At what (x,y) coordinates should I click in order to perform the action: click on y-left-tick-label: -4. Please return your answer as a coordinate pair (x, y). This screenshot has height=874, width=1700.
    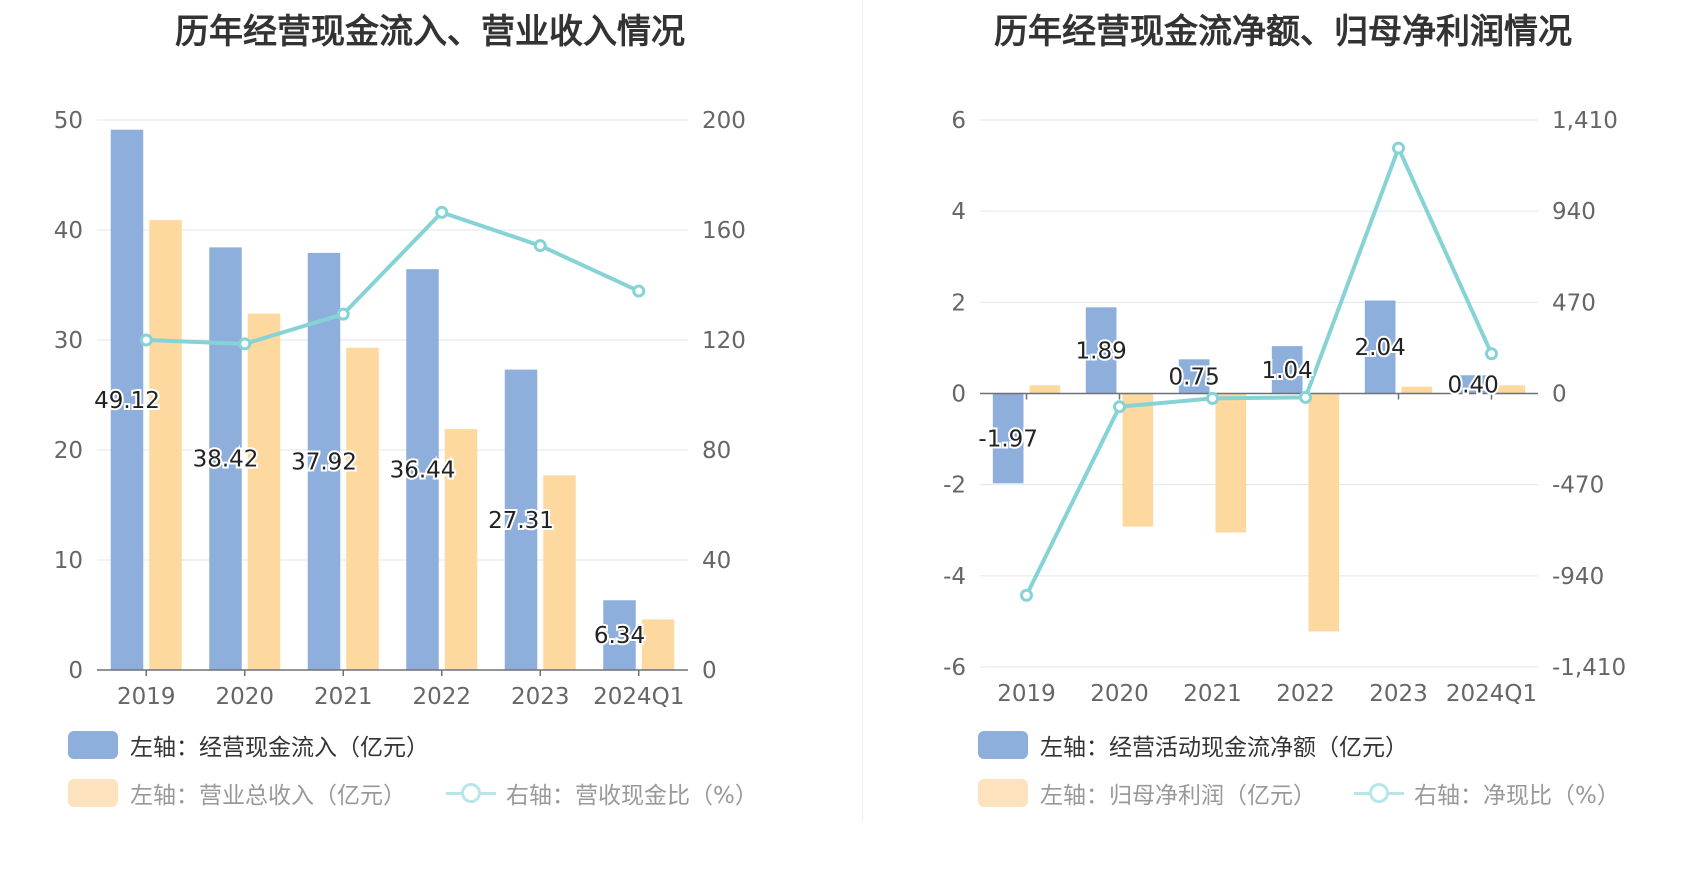
    Looking at the image, I should click on (954, 577).